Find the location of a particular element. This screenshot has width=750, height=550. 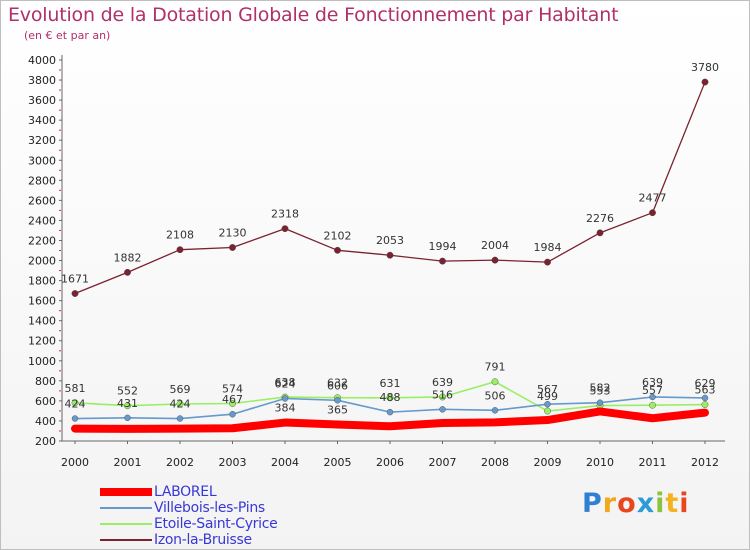

data-label-izon-la-bruisse: 1882 is located at coordinates (128, 257).